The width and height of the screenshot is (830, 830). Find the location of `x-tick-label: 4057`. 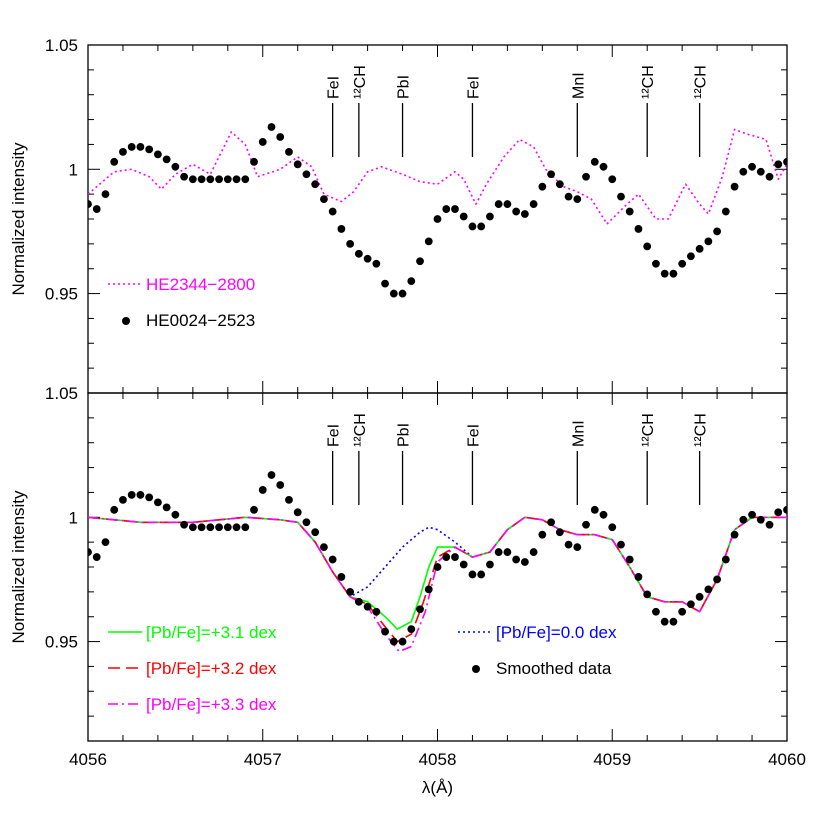

x-tick-label: 4057 is located at coordinates (263, 759).